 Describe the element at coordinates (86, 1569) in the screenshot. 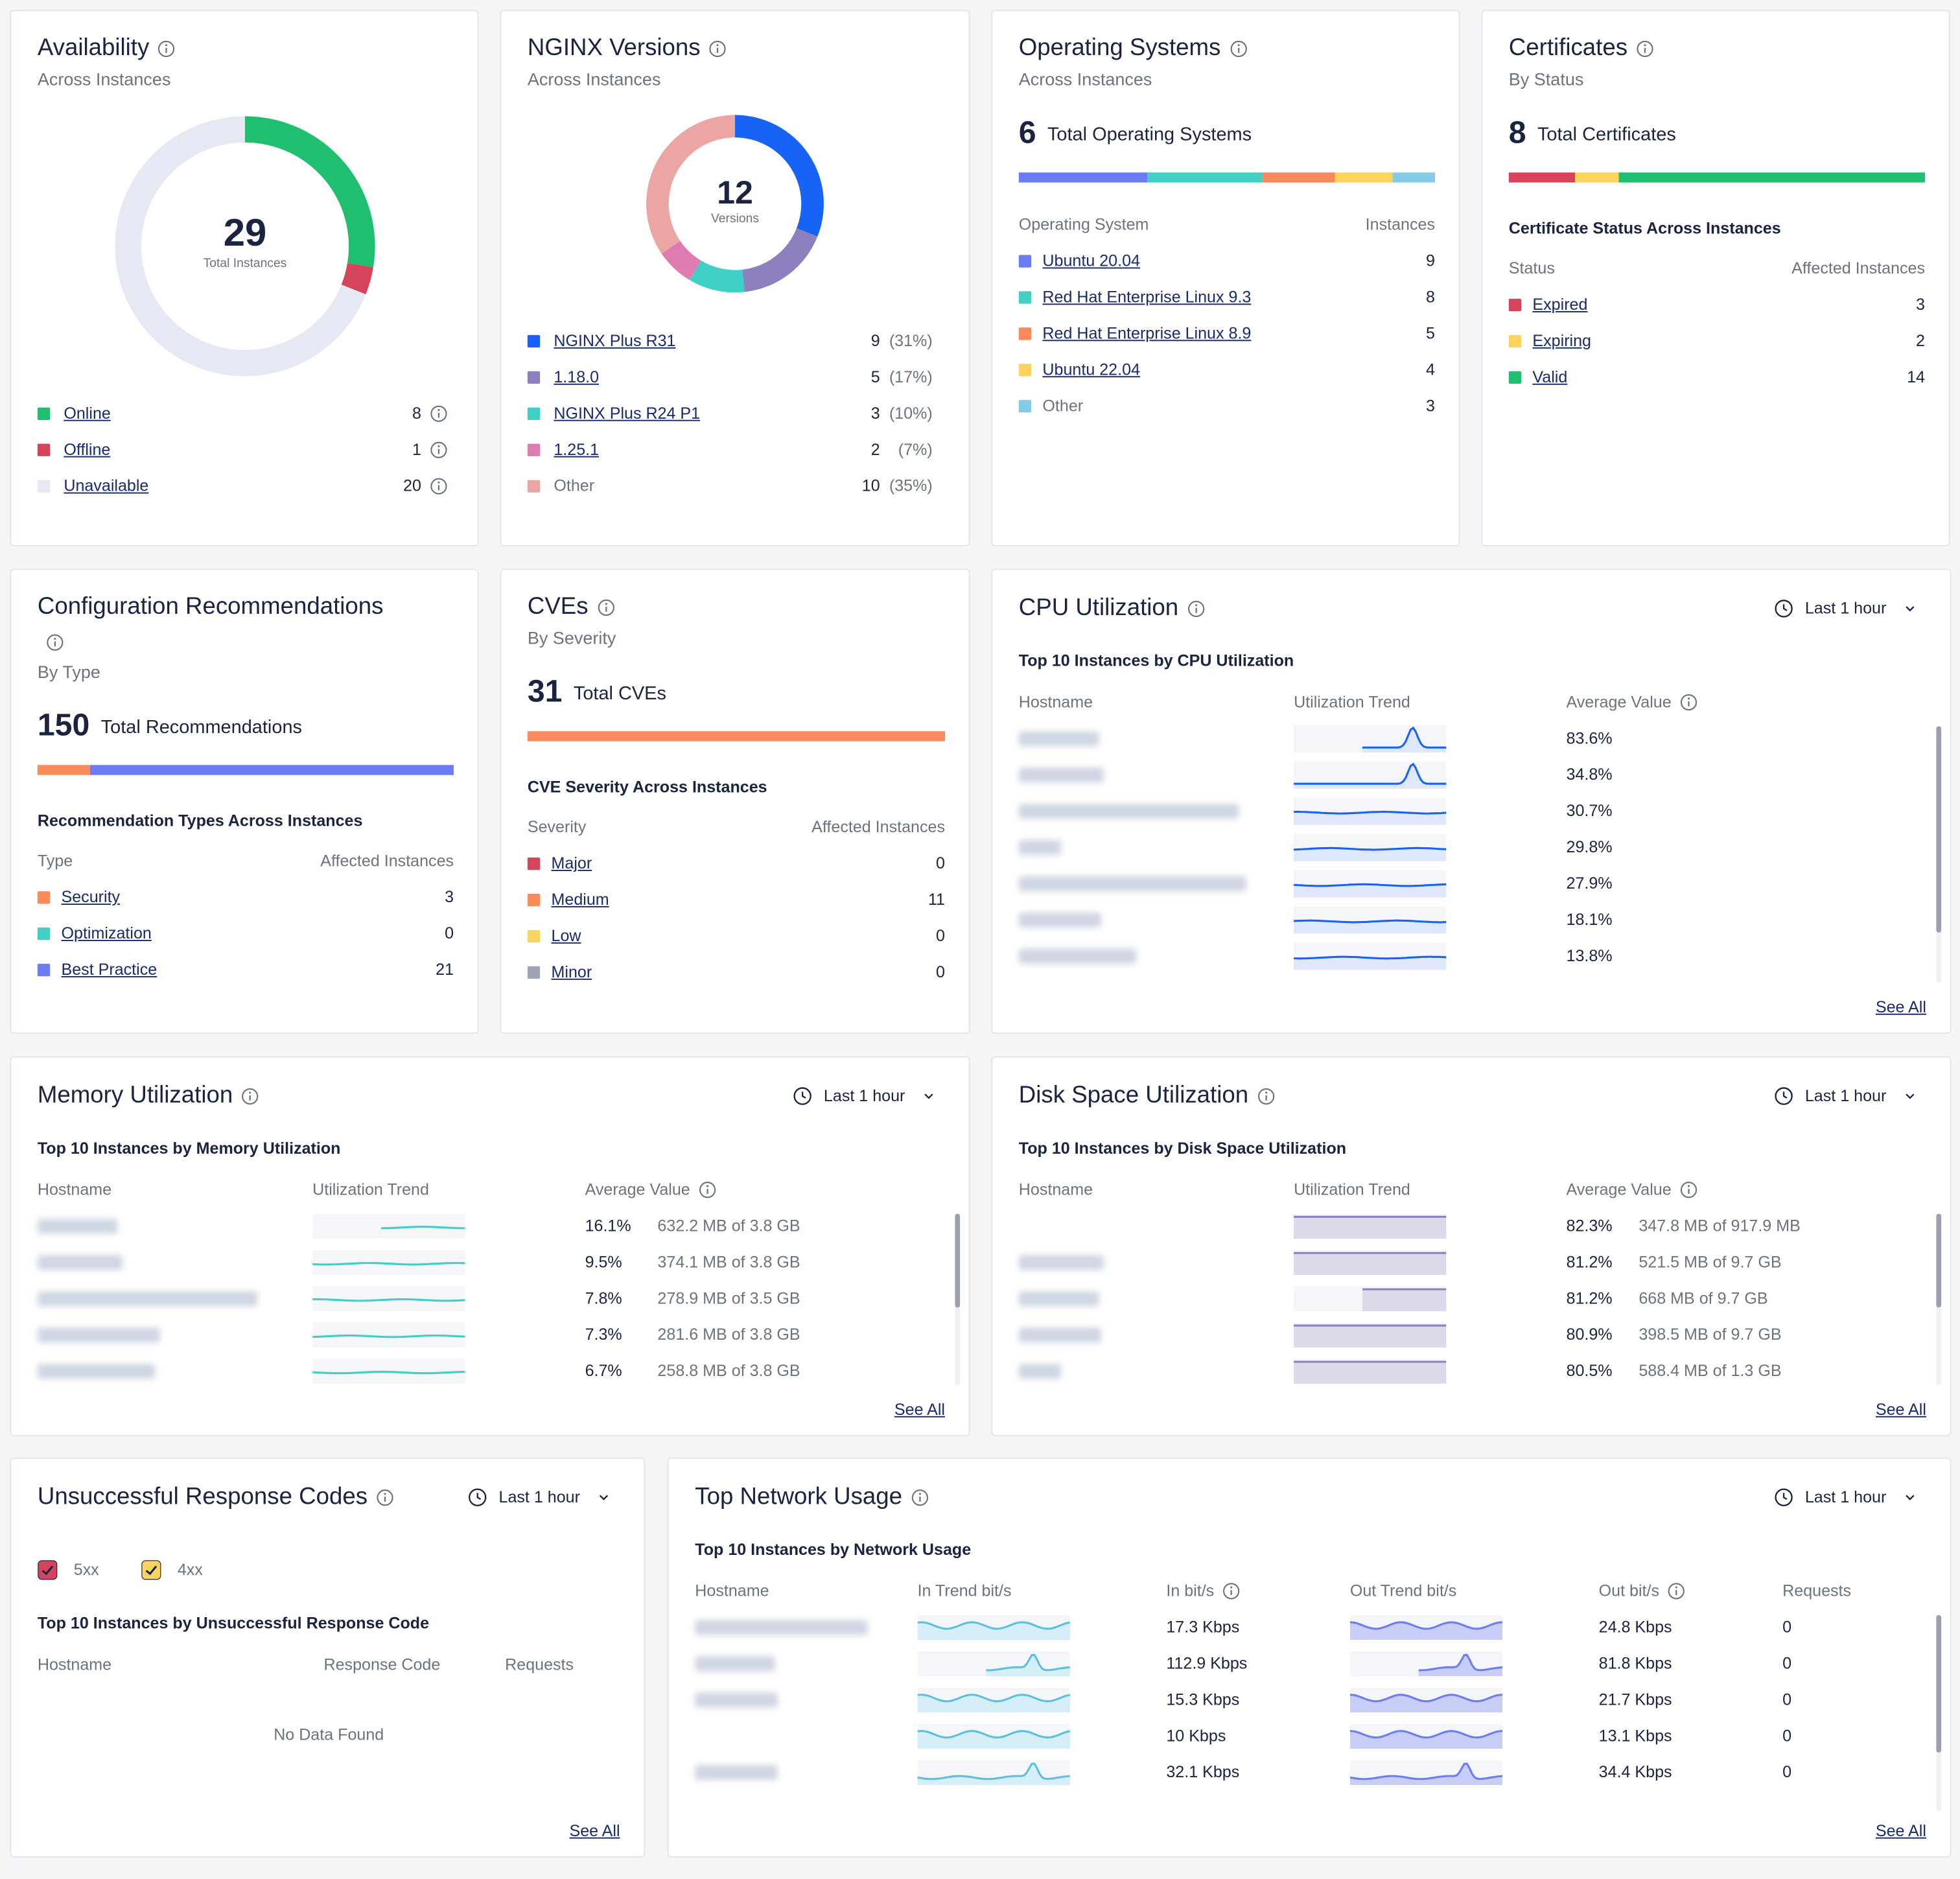

I see `filter-label: 5xx` at that location.